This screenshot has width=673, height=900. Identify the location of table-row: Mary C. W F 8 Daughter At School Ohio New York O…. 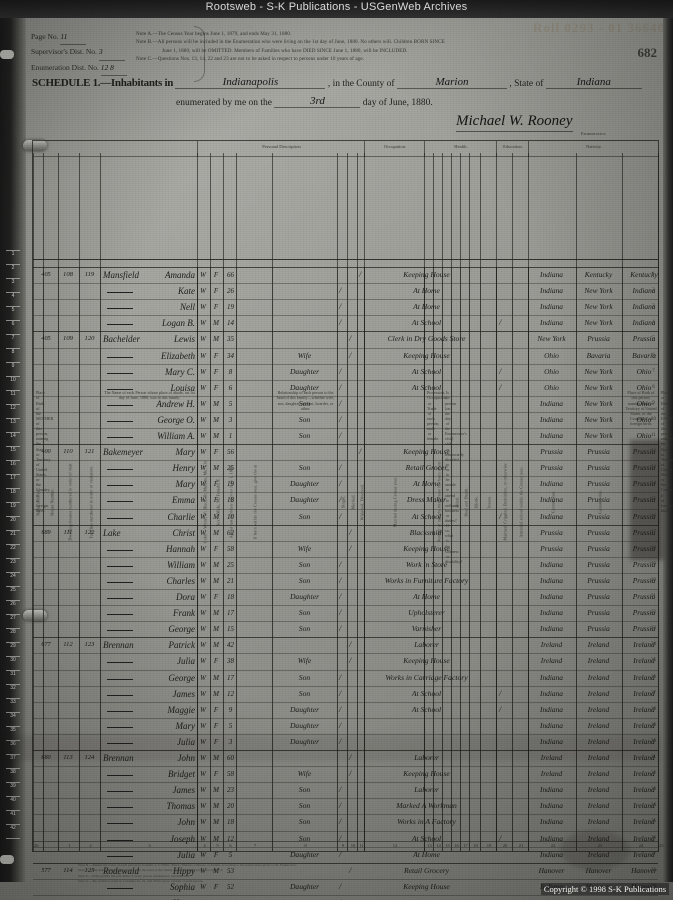
(345, 371).